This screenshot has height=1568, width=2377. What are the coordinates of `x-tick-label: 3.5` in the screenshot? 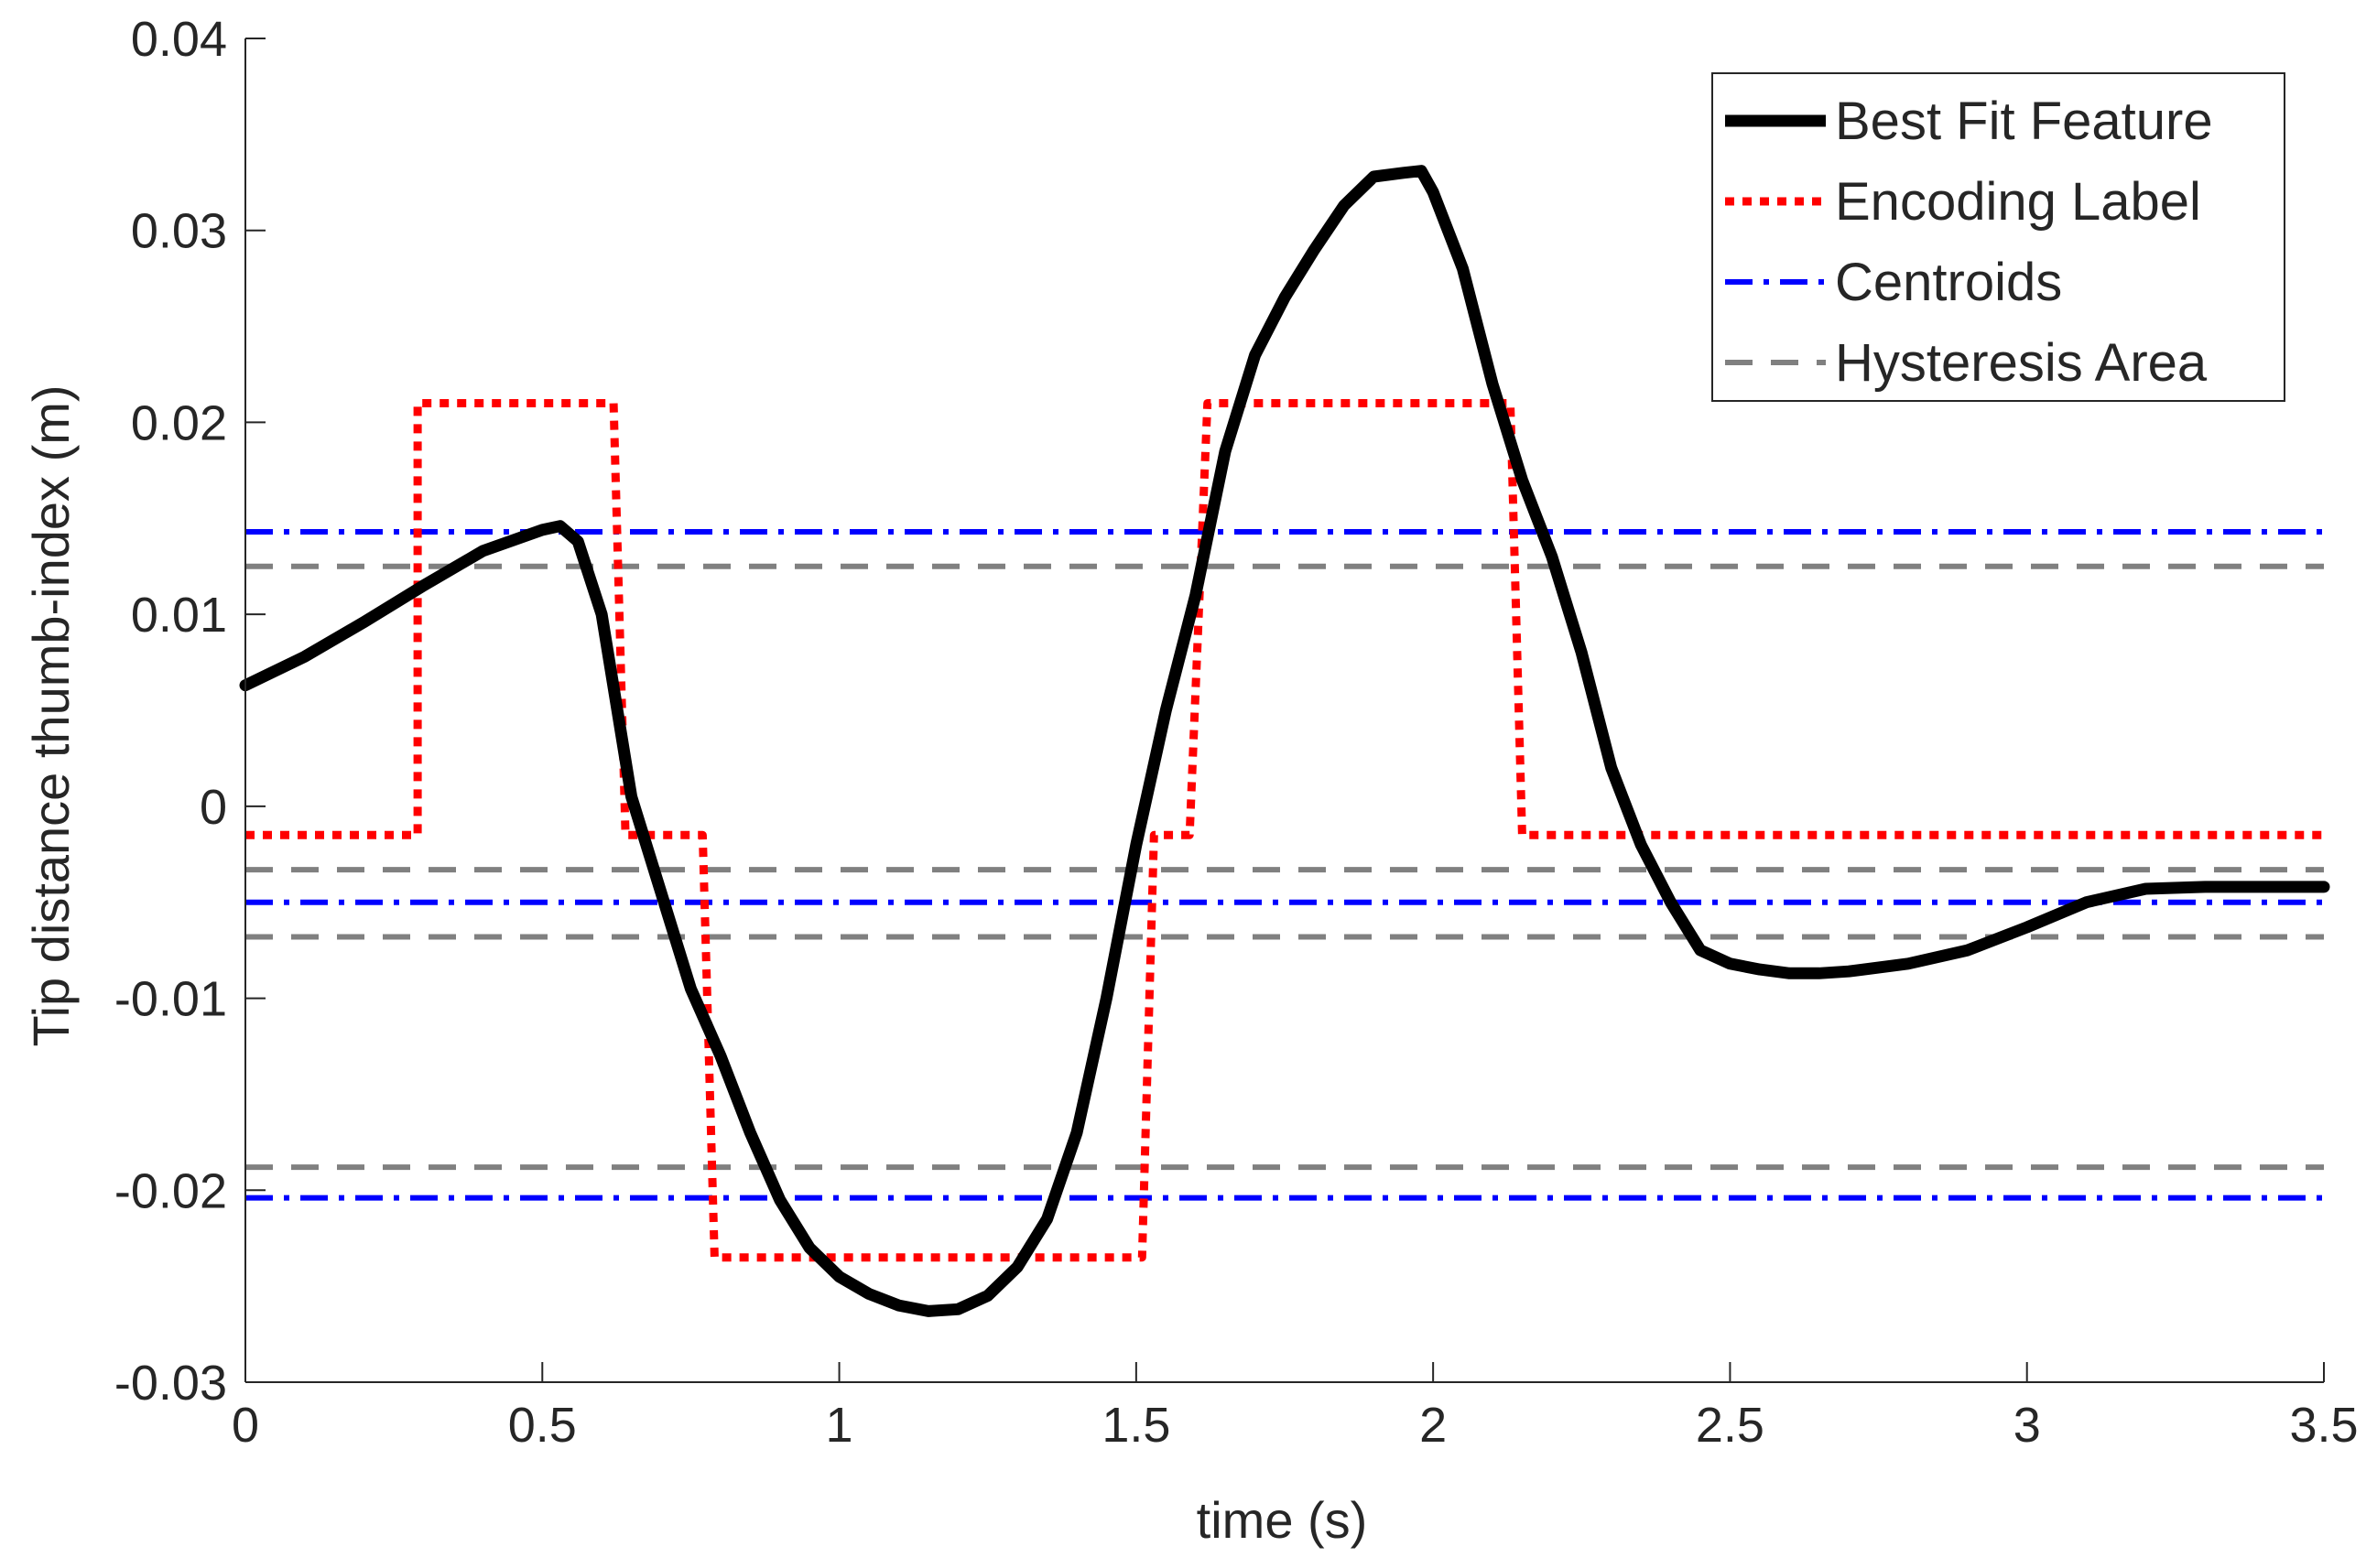 It's located at (2324, 1425).